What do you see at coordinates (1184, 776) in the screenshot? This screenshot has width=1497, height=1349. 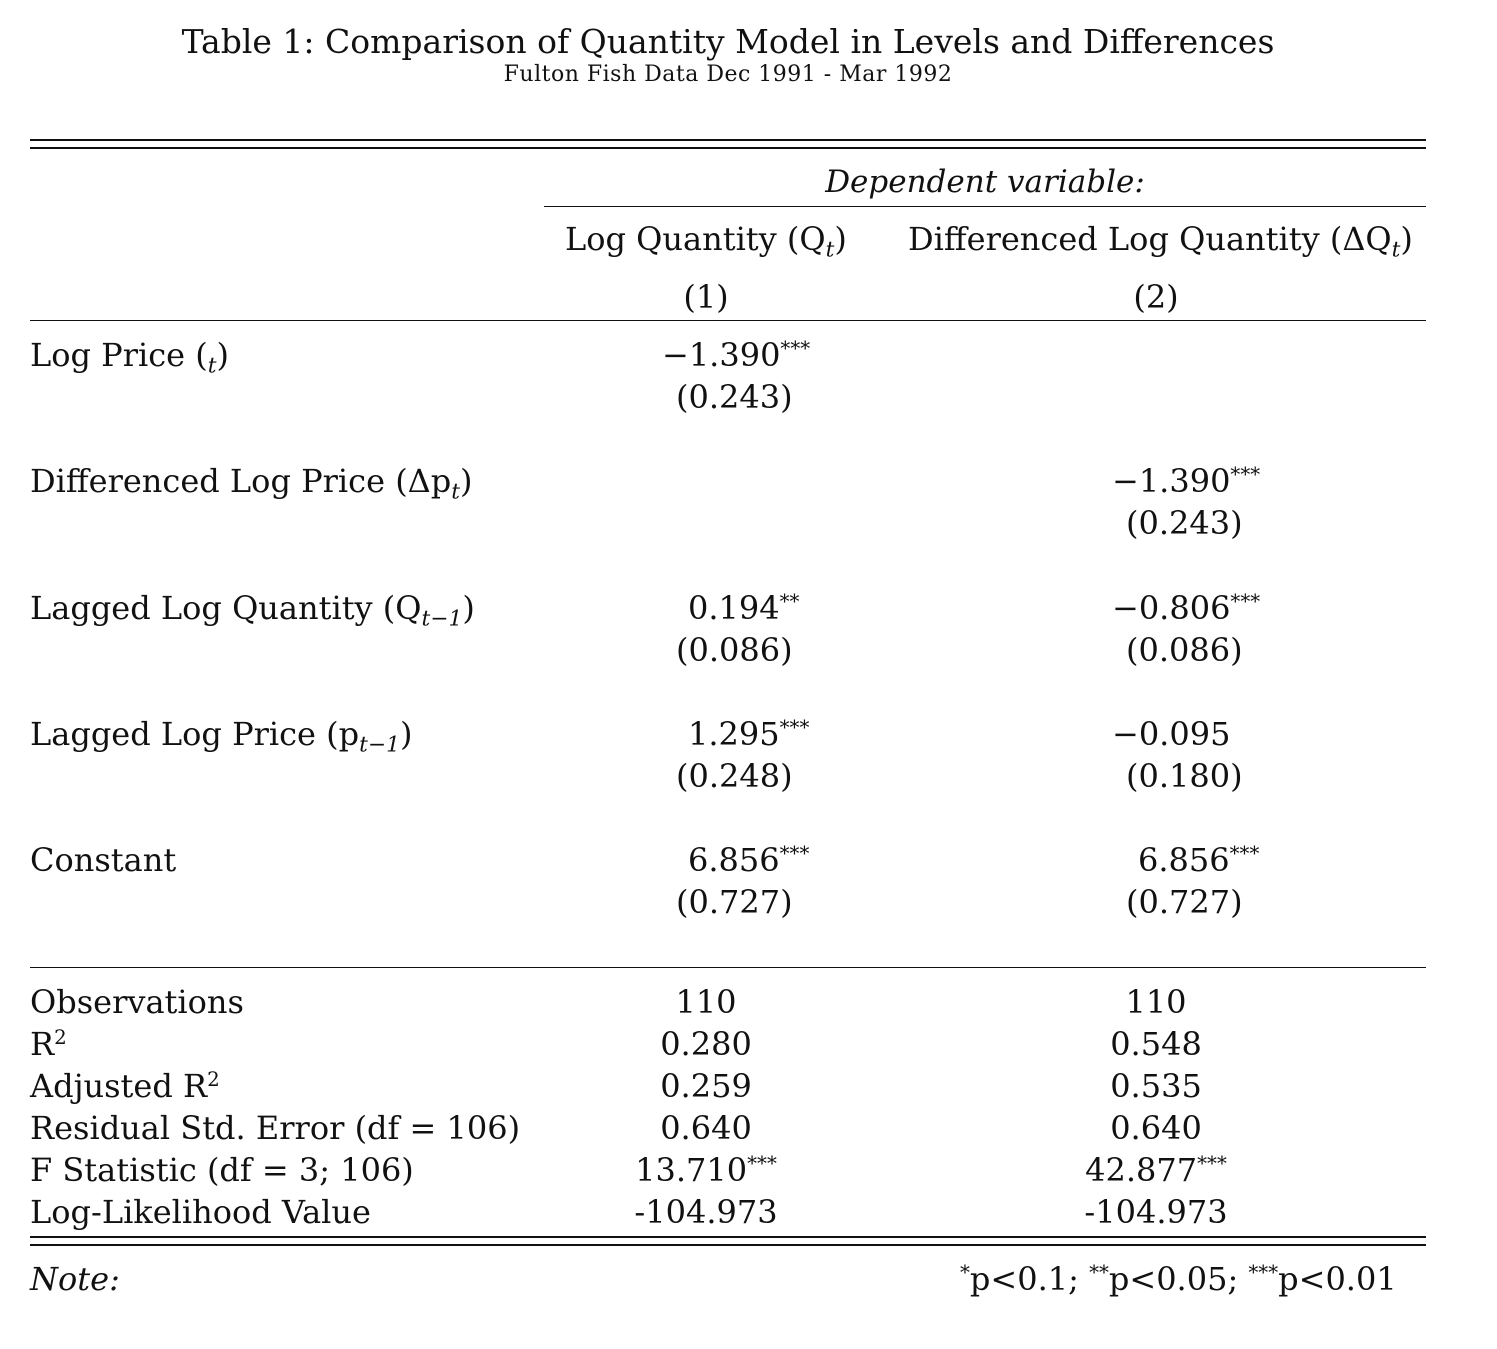 I see `se-lagged-log-price-col2: (0.180)` at bounding box center [1184, 776].